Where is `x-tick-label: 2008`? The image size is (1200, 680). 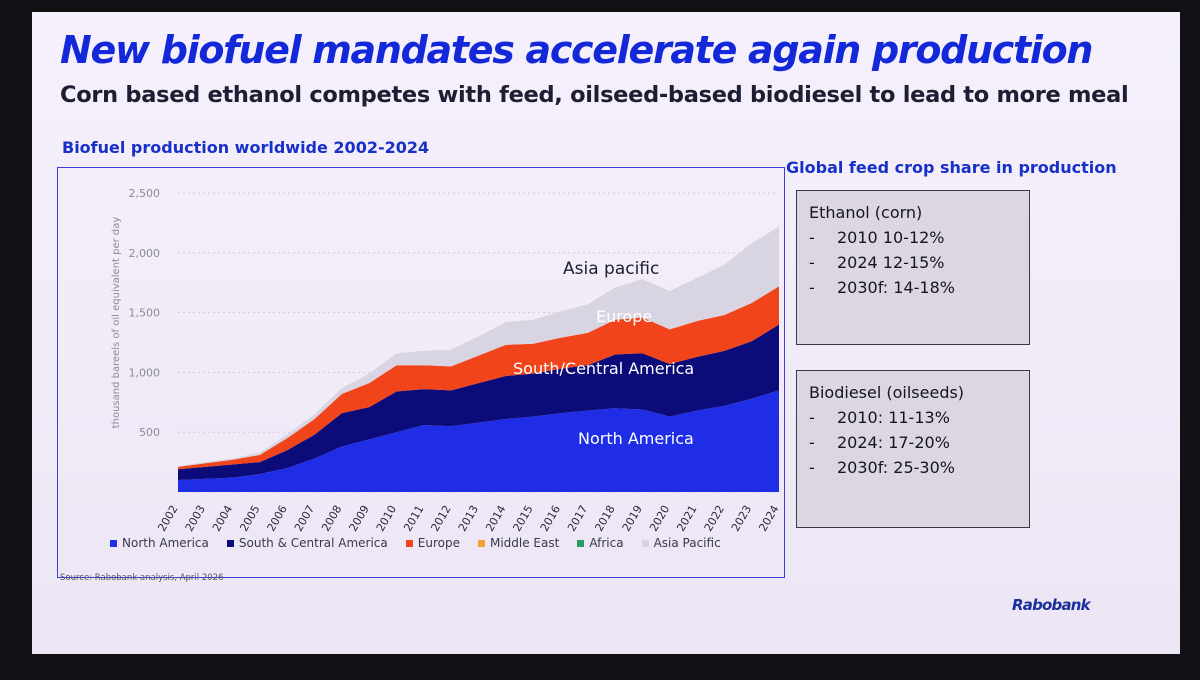
x-tick-label: 2008 is located at coordinates (331, 518).